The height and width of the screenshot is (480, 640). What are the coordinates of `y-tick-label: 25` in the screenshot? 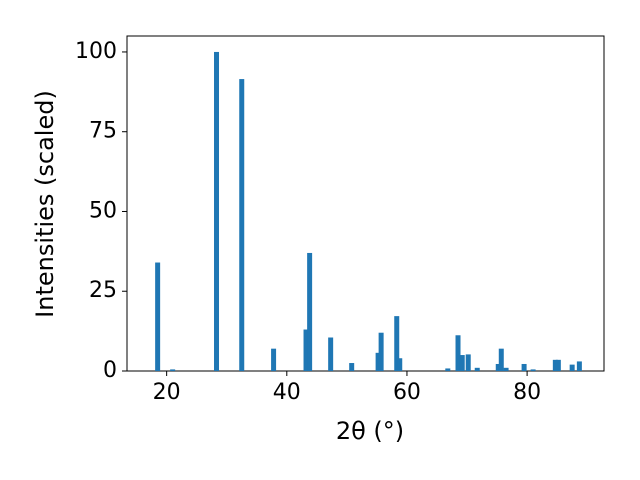 It's located at (103, 290).